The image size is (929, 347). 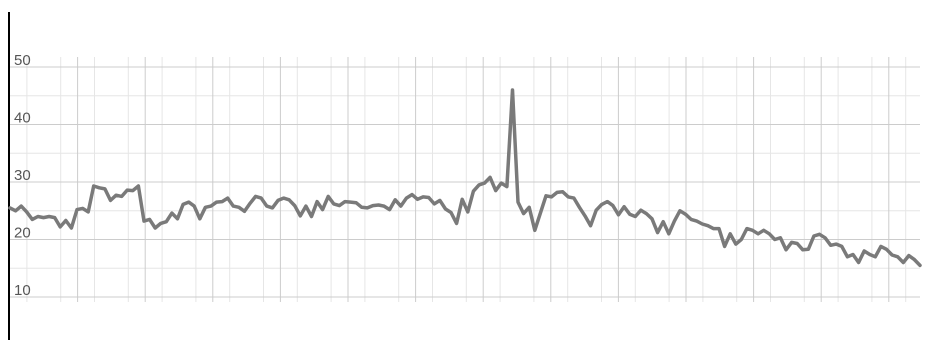 I want to click on y-tick-label: 10, so click(x=22, y=290).